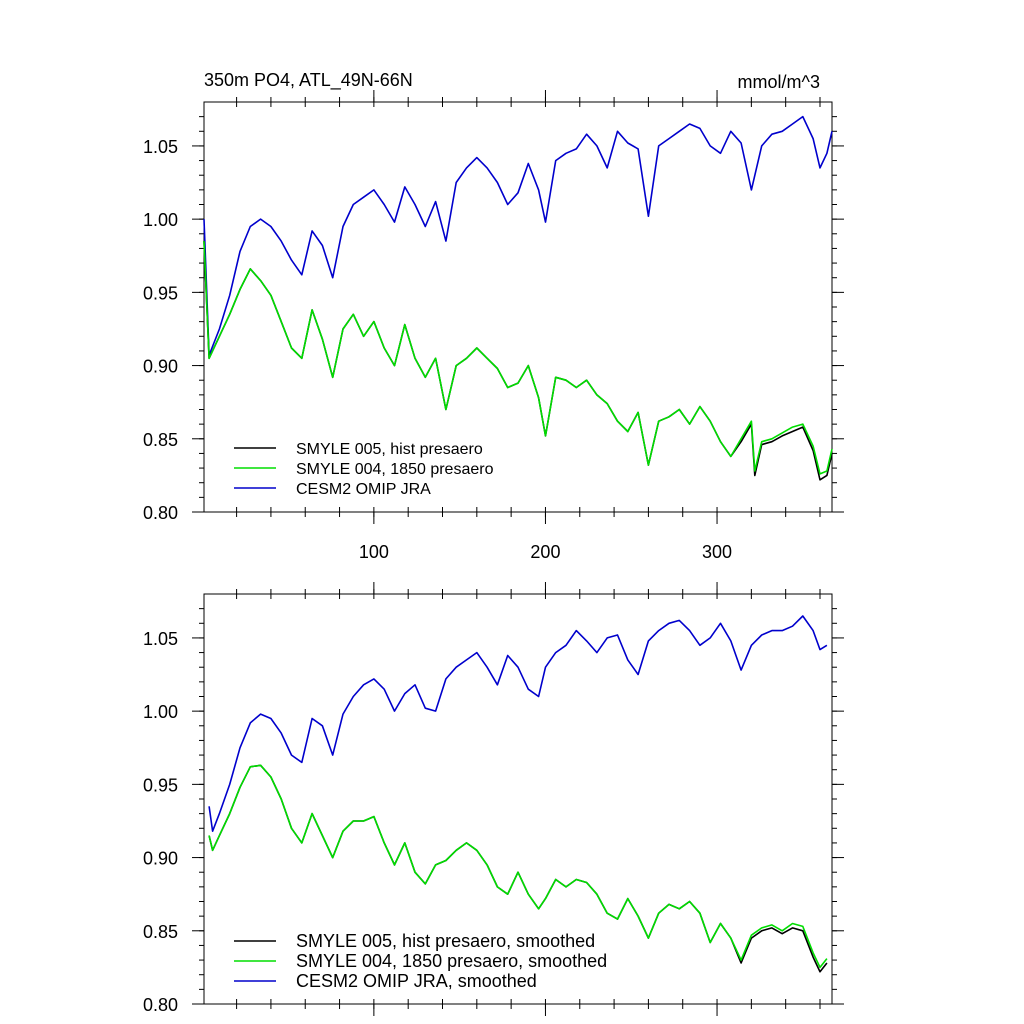 This screenshot has height=1024, width=1024. I want to click on legend-label: SMYLE 004, 1850 presaero, so click(395, 469).